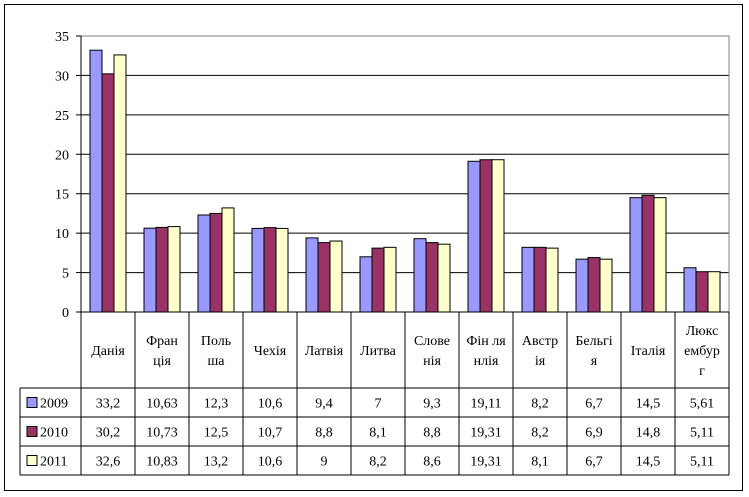  What do you see at coordinates (540, 341) in the screenshot?
I see `category-label: Австр` at bounding box center [540, 341].